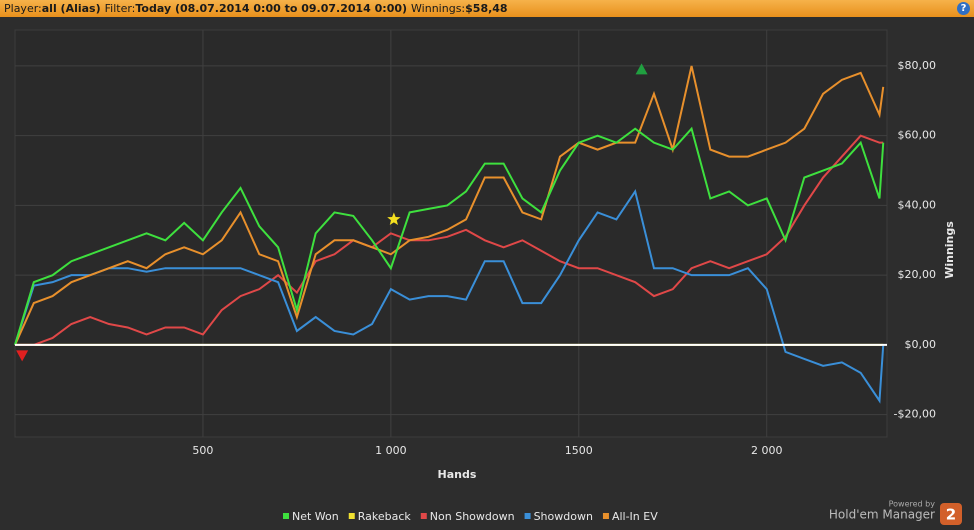  What do you see at coordinates (120, 8) in the screenshot?
I see `filter-label: Filter:` at bounding box center [120, 8].